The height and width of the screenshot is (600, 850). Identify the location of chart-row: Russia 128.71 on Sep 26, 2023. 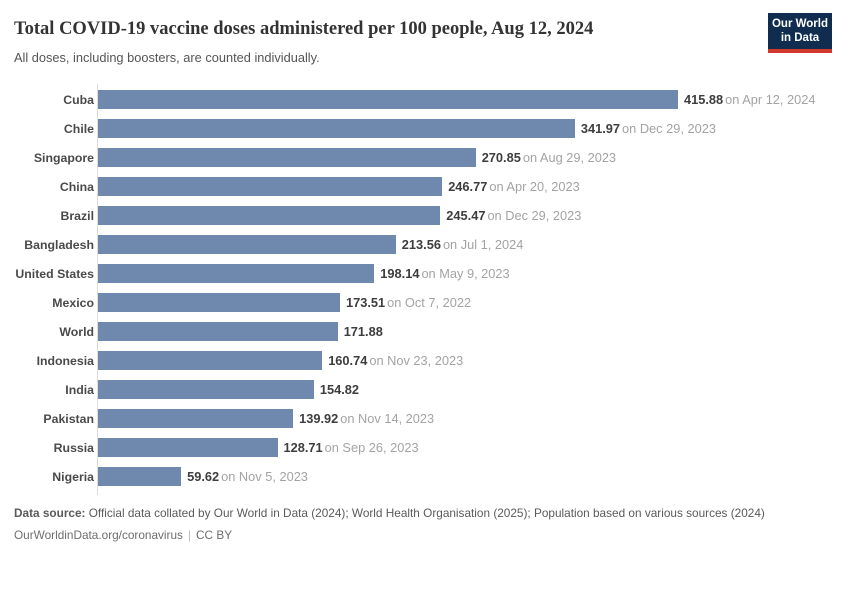
(421, 447).